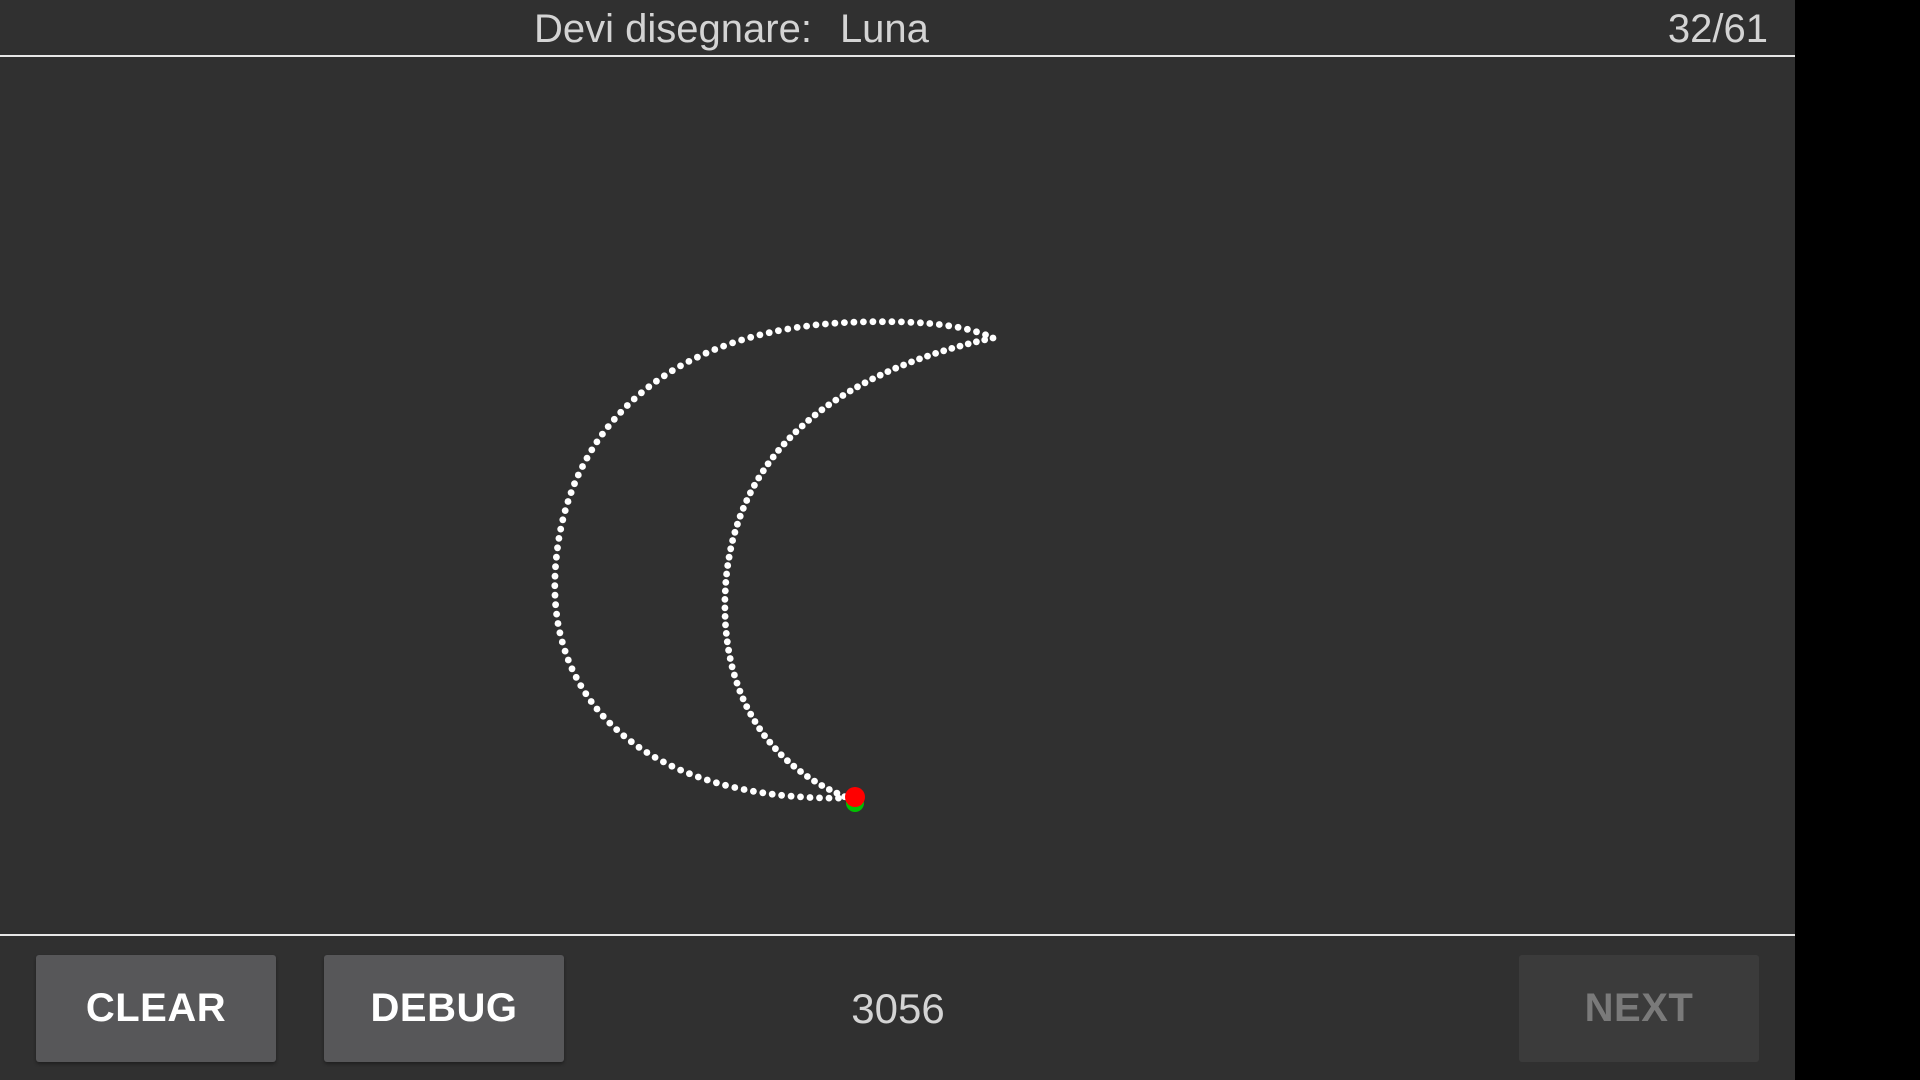 The width and height of the screenshot is (1920, 1080). Describe the element at coordinates (1857, 540) in the screenshot. I see `side-bar` at that location.